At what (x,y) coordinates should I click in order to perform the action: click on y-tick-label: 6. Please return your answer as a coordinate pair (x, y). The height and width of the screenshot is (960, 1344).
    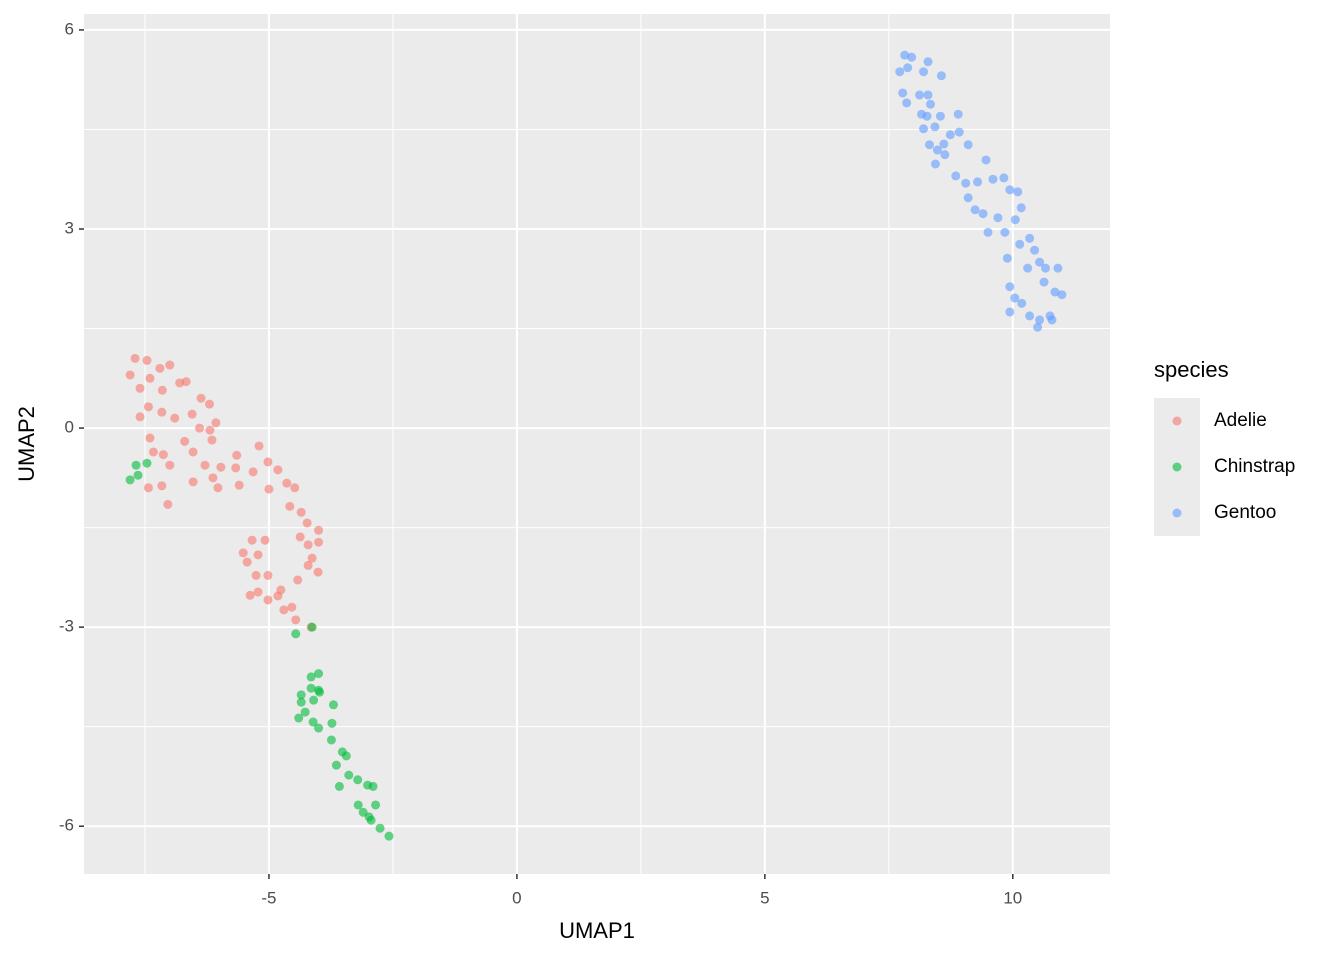
    Looking at the image, I should click on (69, 28).